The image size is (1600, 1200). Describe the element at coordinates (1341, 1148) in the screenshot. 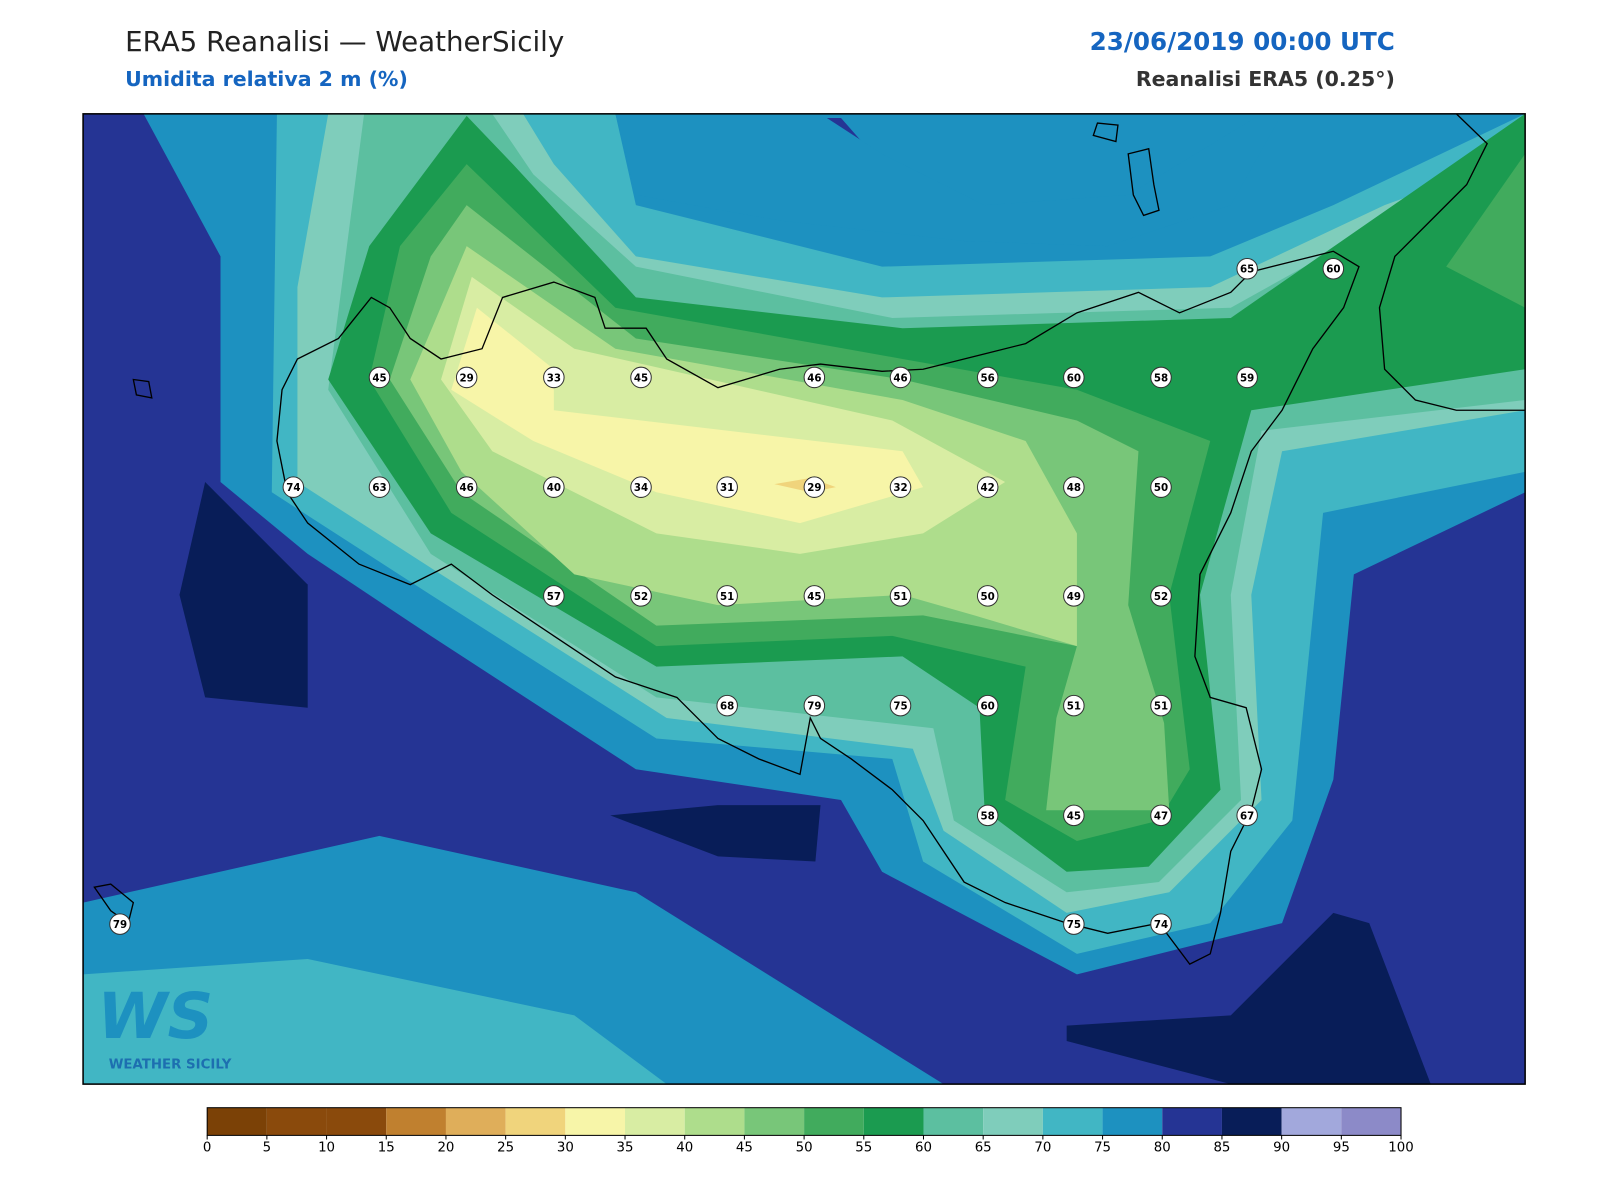

I see `colorbar-tick-label: 95` at that location.